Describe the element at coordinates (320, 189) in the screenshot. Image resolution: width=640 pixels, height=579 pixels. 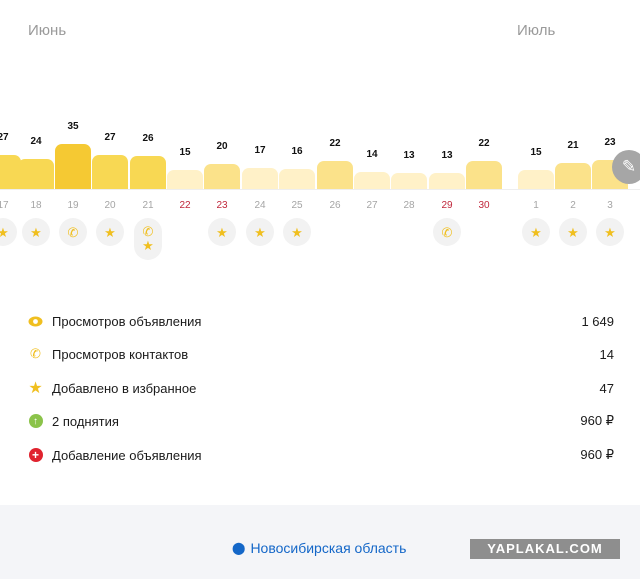
I see `chart-baseline` at that location.